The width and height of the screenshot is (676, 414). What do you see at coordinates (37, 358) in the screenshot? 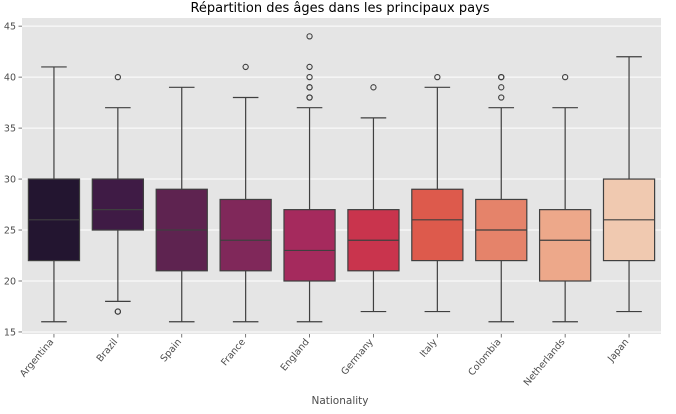
I see `x-tick-label: Argentina` at bounding box center [37, 358].